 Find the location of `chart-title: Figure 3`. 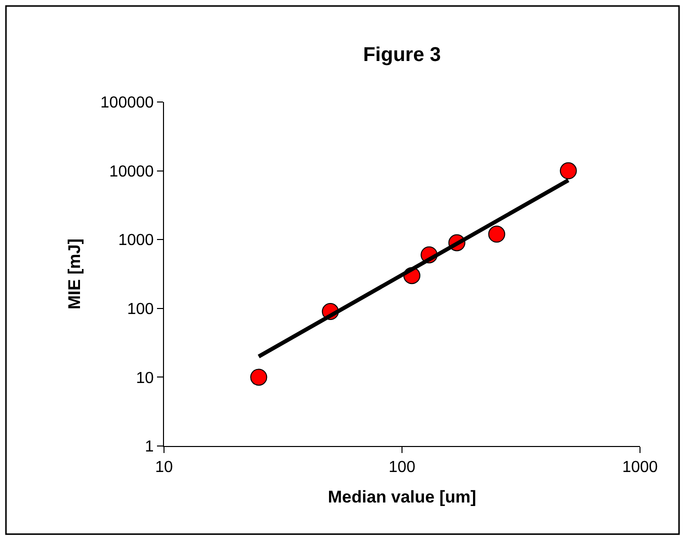

chart-title: Figure 3 is located at coordinates (402, 55).